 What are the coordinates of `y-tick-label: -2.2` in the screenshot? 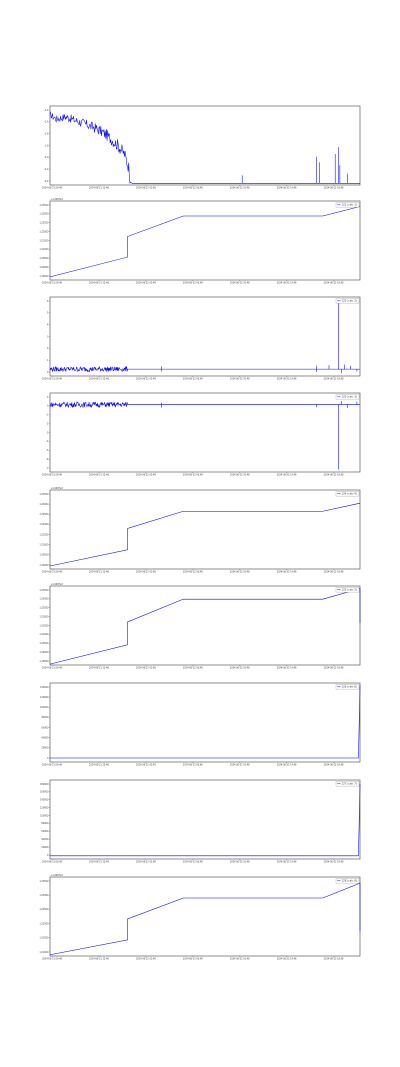 It's located at (46, 169).